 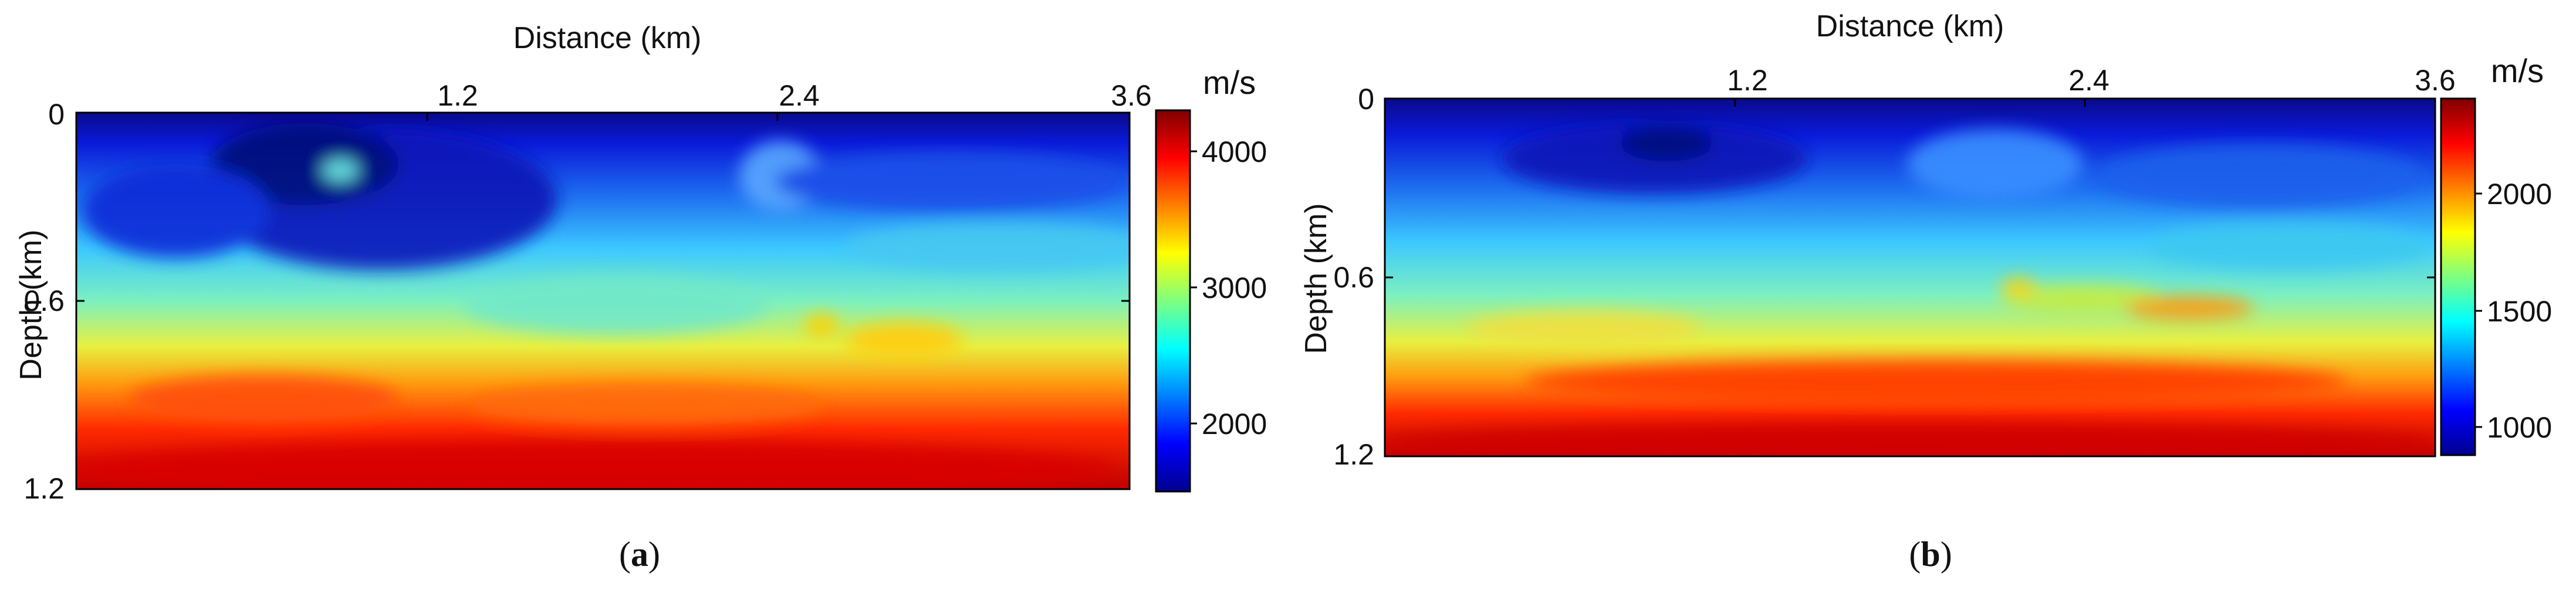 I want to click on panel-a-x-tick-label-2: 2.4, so click(x=799, y=96).